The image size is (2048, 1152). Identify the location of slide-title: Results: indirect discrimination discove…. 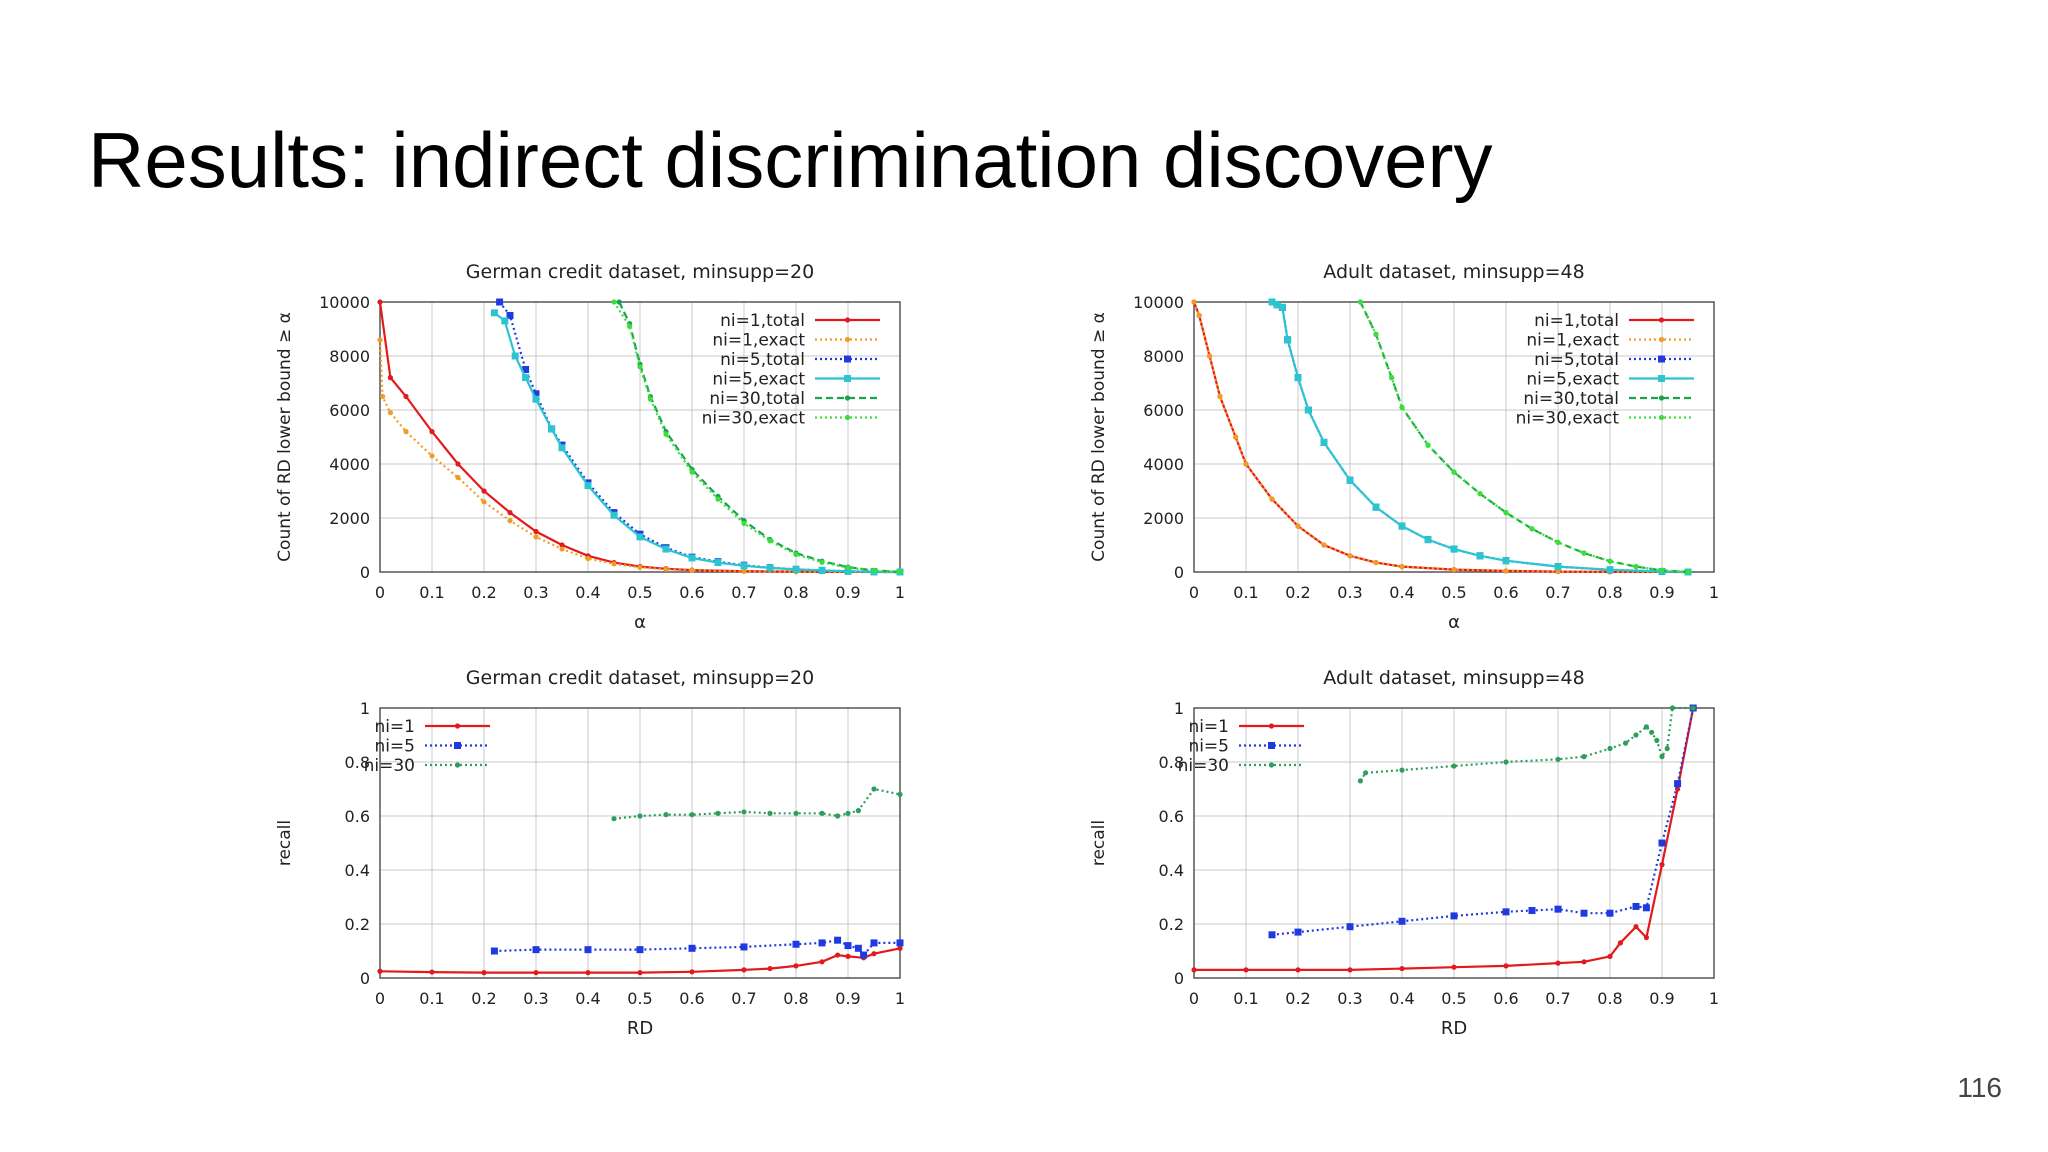
(790, 160).